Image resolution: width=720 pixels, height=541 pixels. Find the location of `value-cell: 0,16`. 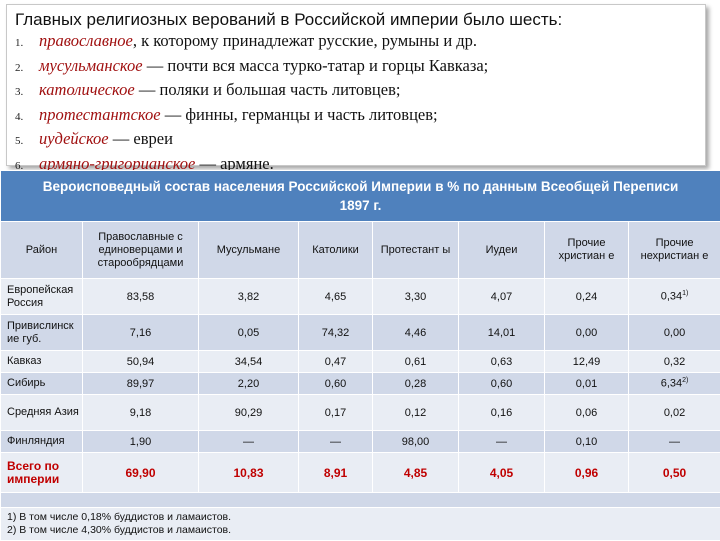

value-cell: 0,16 is located at coordinates (502, 413).